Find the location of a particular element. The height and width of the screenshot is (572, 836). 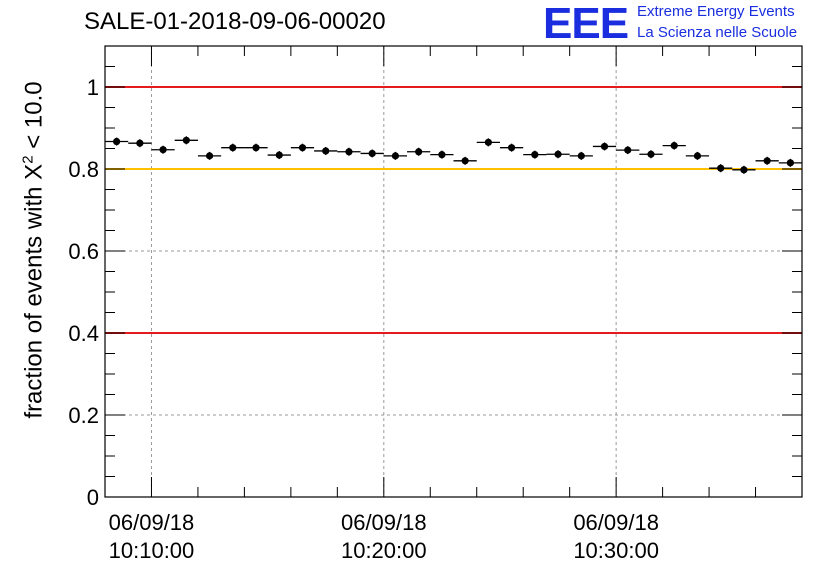

data-points is located at coordinates (453, 155).